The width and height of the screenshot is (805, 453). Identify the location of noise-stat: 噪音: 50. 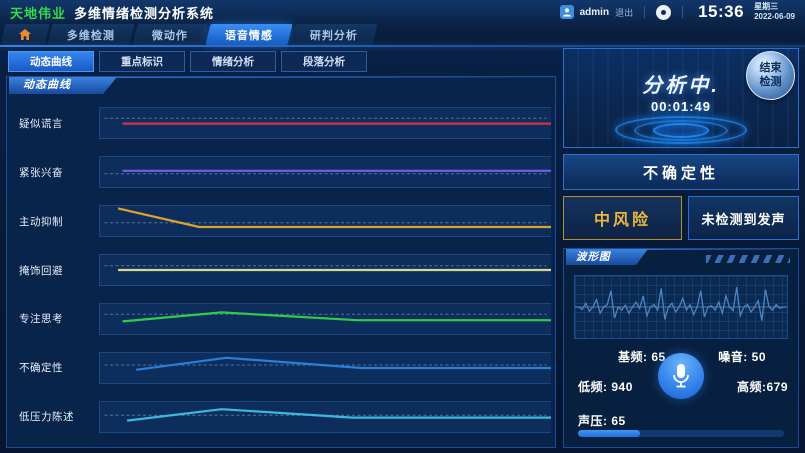
(742, 357).